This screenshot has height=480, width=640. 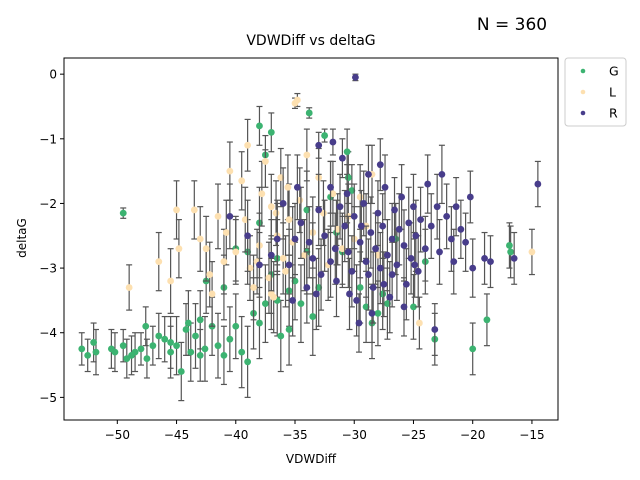 I want to click on y-tick-label: −1, so click(x=48, y=139).